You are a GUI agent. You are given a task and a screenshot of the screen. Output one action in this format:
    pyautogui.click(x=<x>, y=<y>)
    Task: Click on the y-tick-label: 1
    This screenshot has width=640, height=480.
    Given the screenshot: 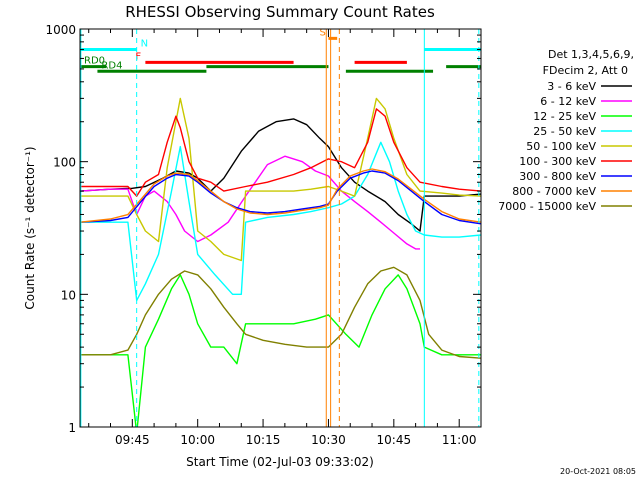 What is the action you would take?
    pyautogui.click(x=72, y=428)
    